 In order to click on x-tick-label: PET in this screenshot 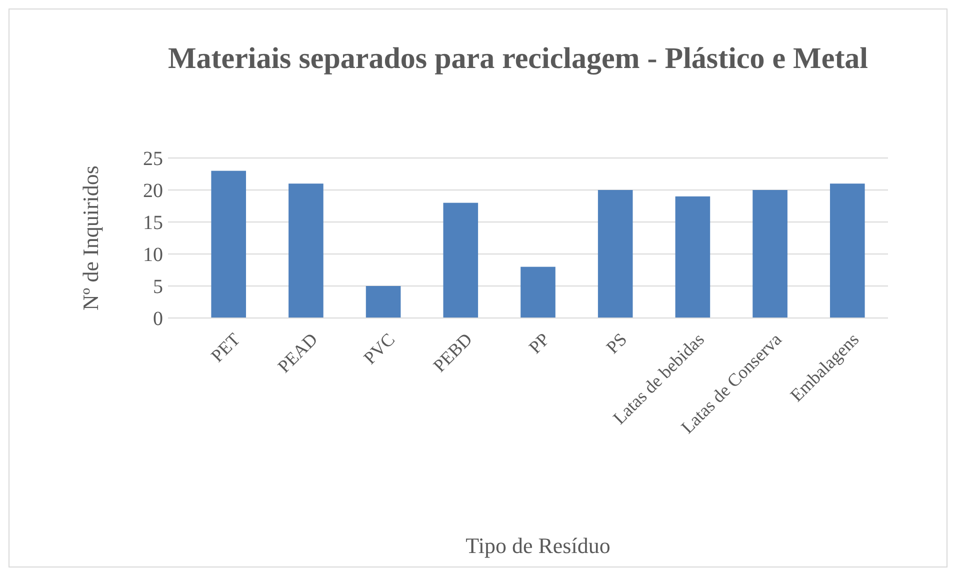, I will do `click(225, 347)`.